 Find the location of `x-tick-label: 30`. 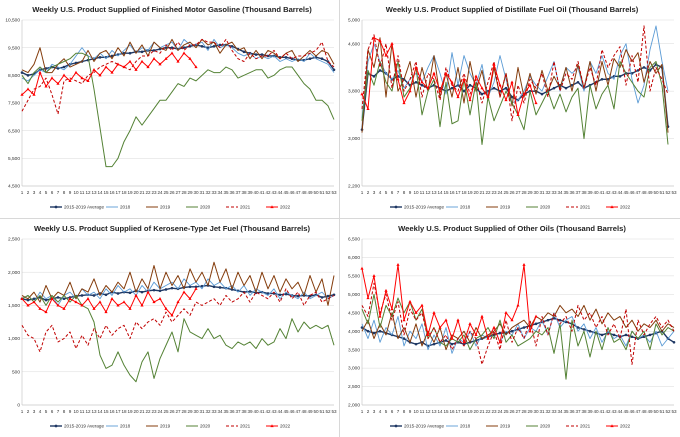

x-tick-label: 30 is located at coordinates (536, 411).